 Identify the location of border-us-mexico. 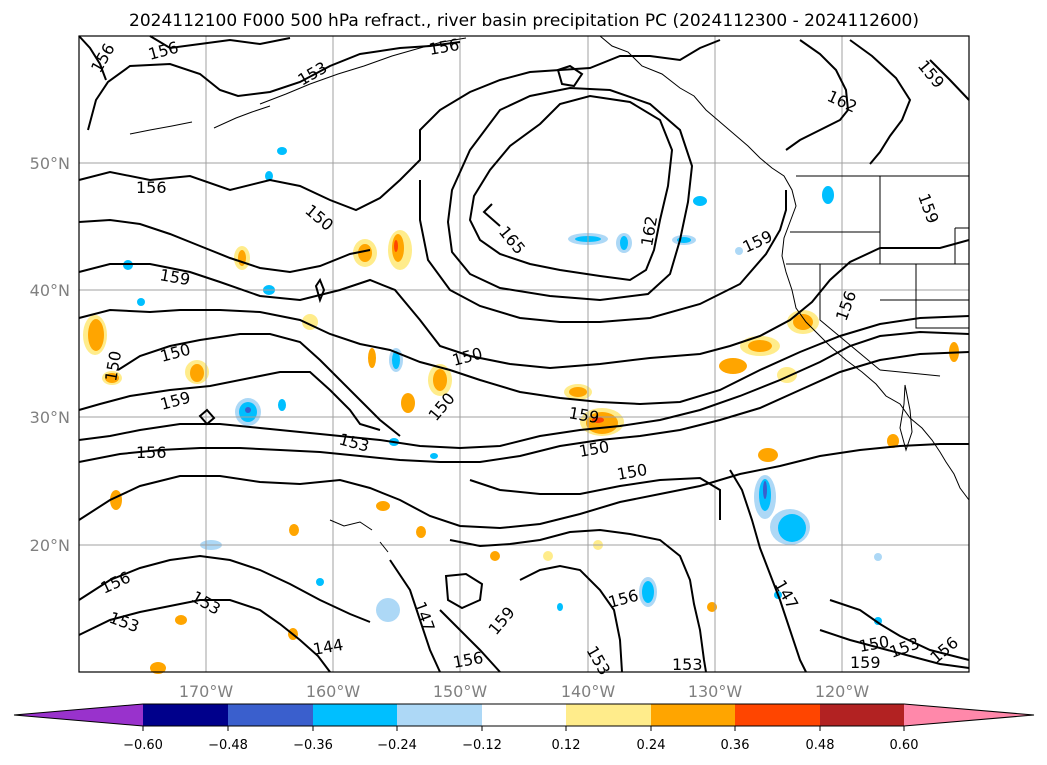
(910, 373).